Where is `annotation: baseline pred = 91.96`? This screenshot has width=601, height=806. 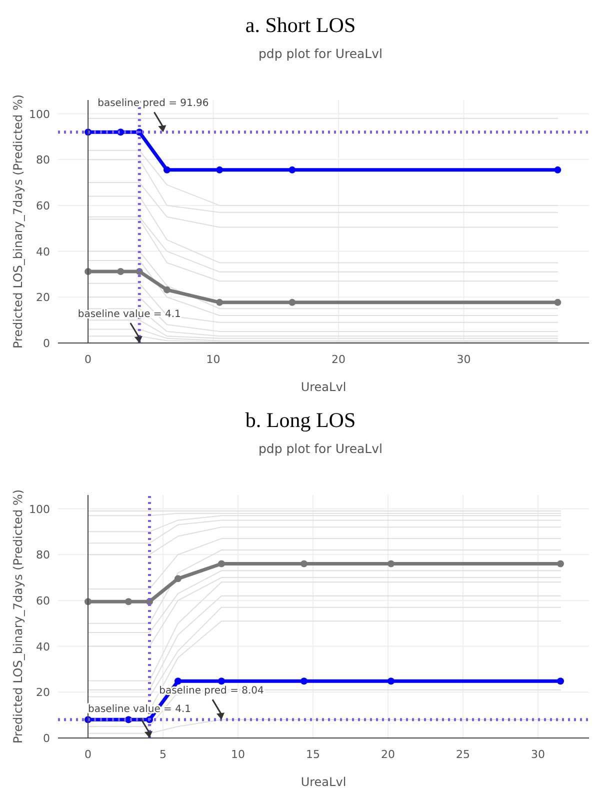 annotation: baseline pred = 91.96 is located at coordinates (153, 104).